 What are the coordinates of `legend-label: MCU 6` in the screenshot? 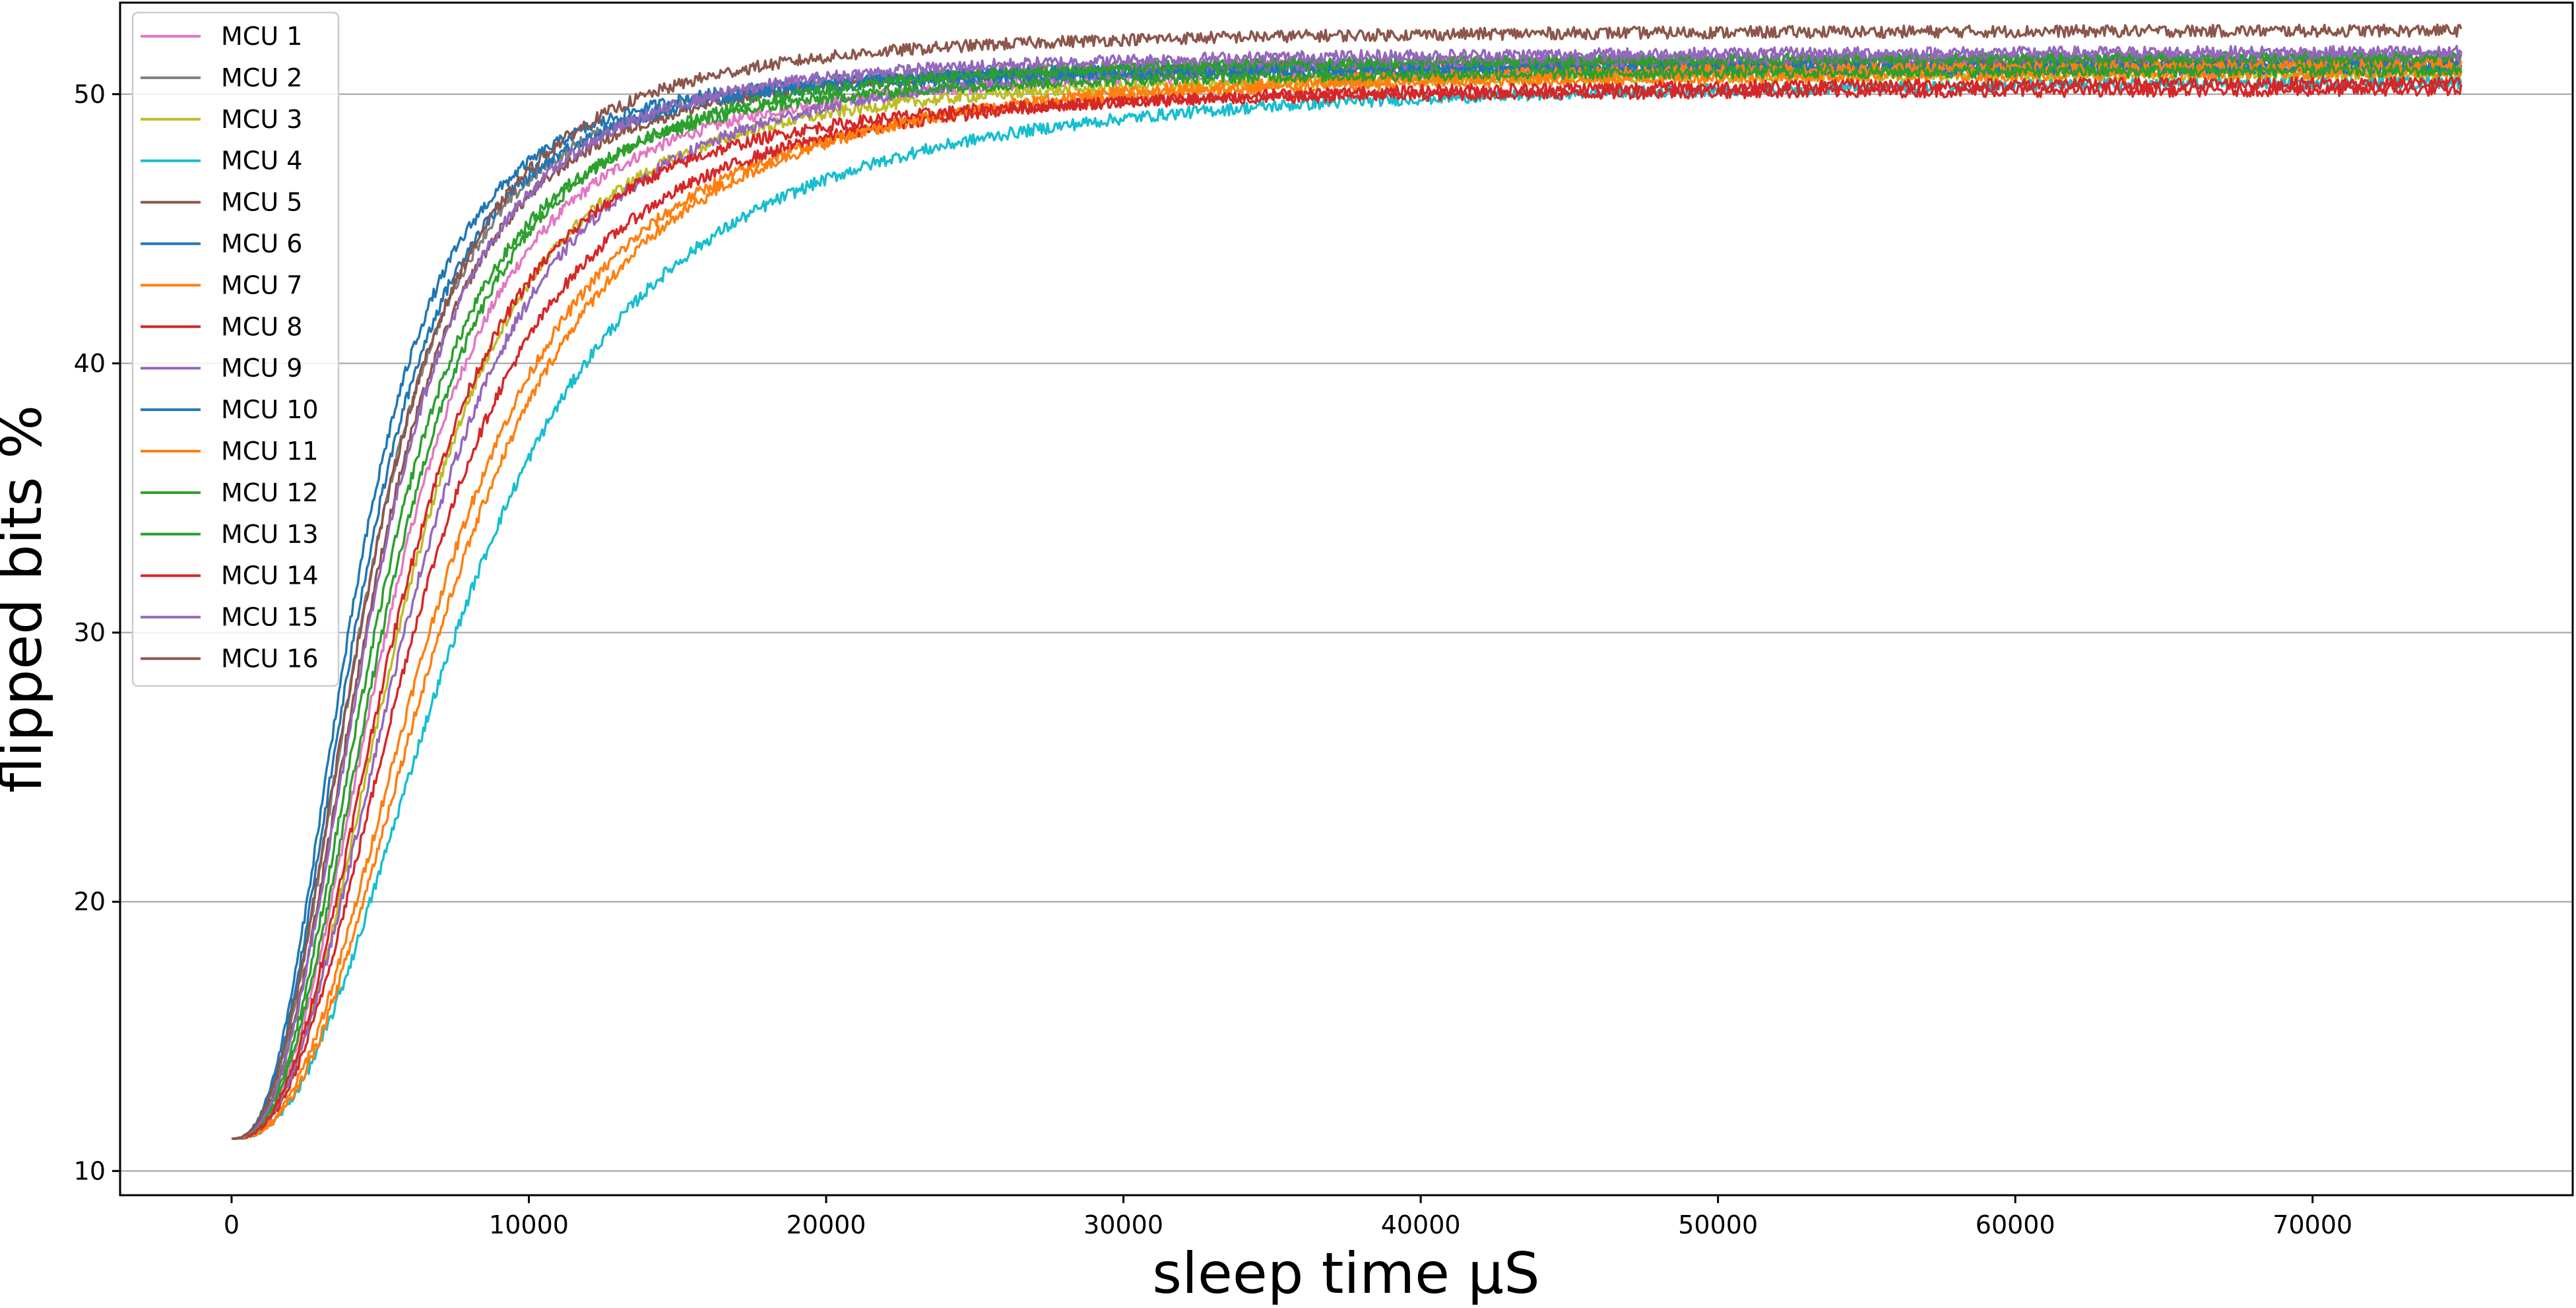 It's located at (261, 244).